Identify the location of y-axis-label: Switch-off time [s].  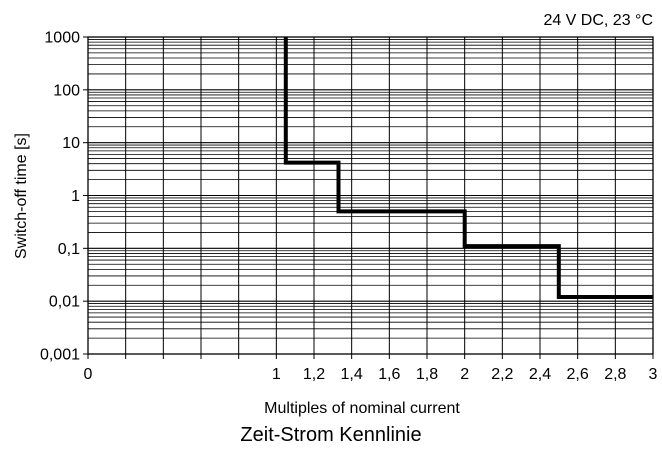
(21, 196).